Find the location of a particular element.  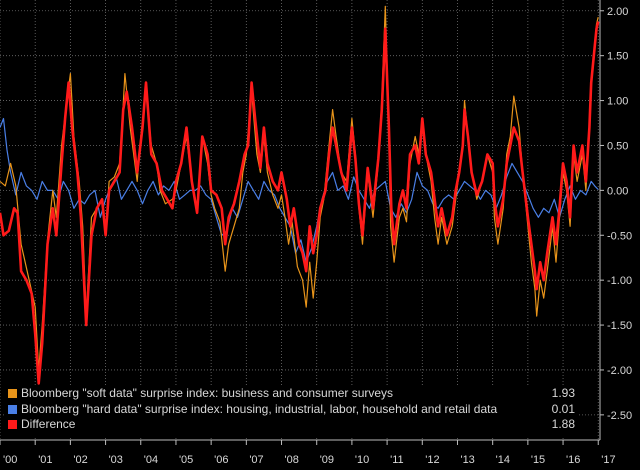

x-tick-label: '13 is located at coordinates (467, 460).